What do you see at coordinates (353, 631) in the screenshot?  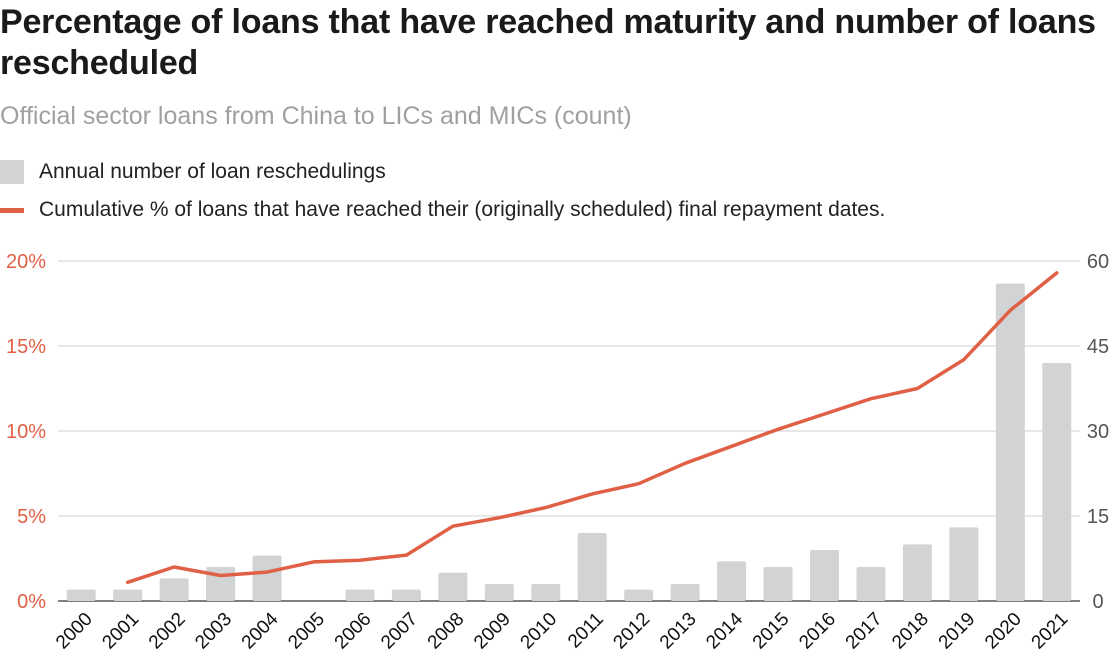 I see `x-tick-label: 2006` at bounding box center [353, 631].